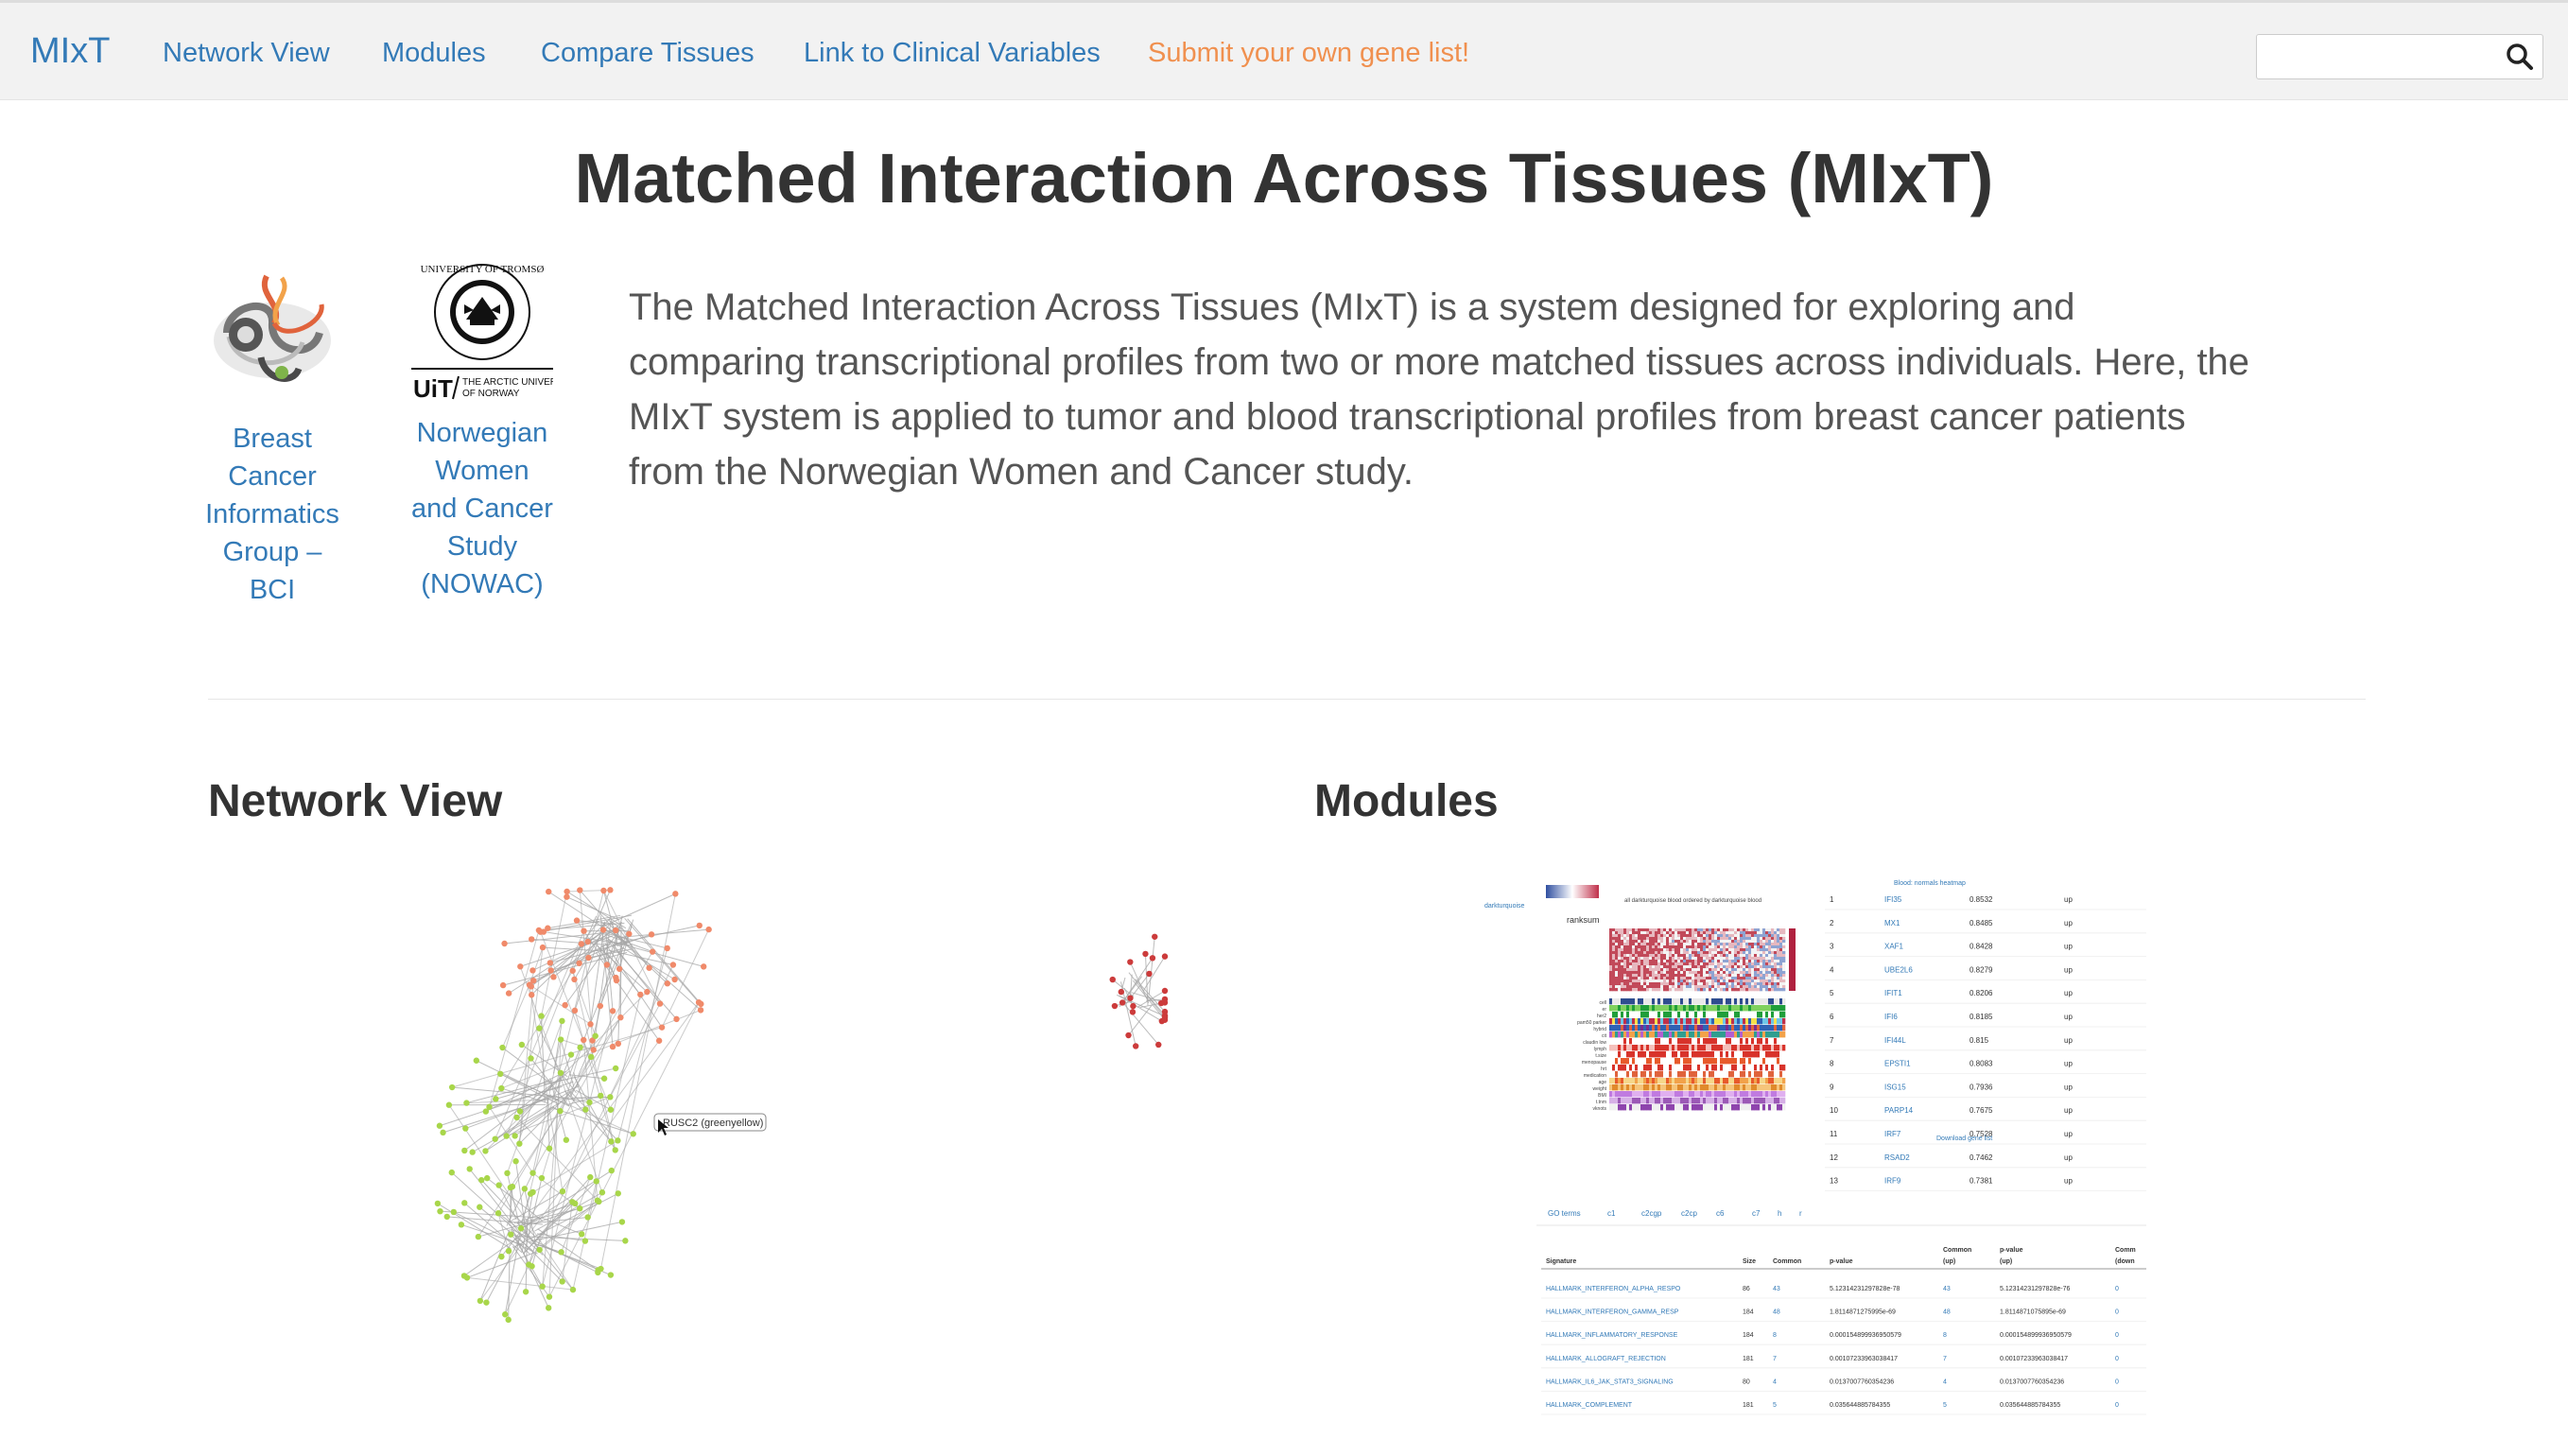  Describe the element at coordinates (1981, 993) in the screenshot. I see `gene-score: 0.8206` at that location.